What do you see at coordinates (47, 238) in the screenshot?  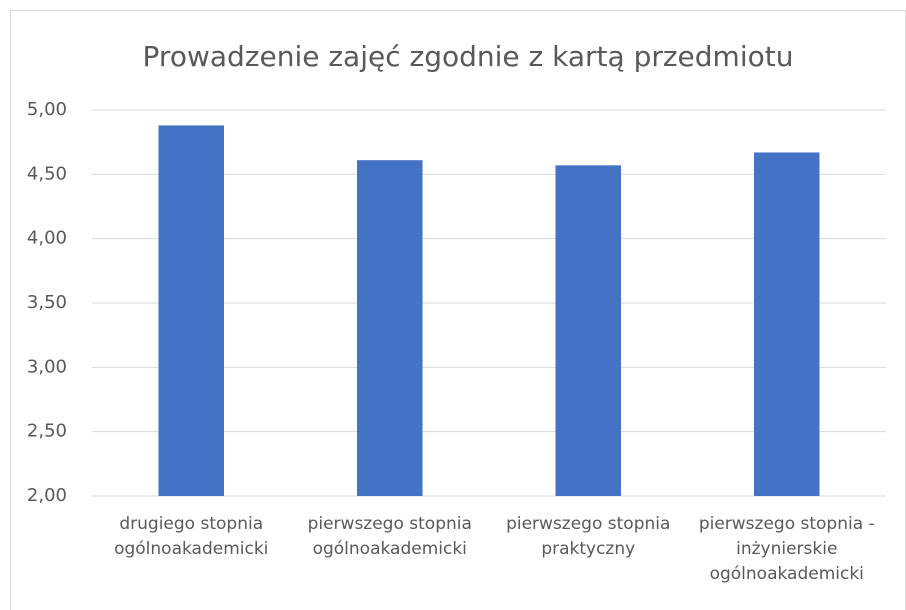 I see `y-tick-label: 4,00` at bounding box center [47, 238].